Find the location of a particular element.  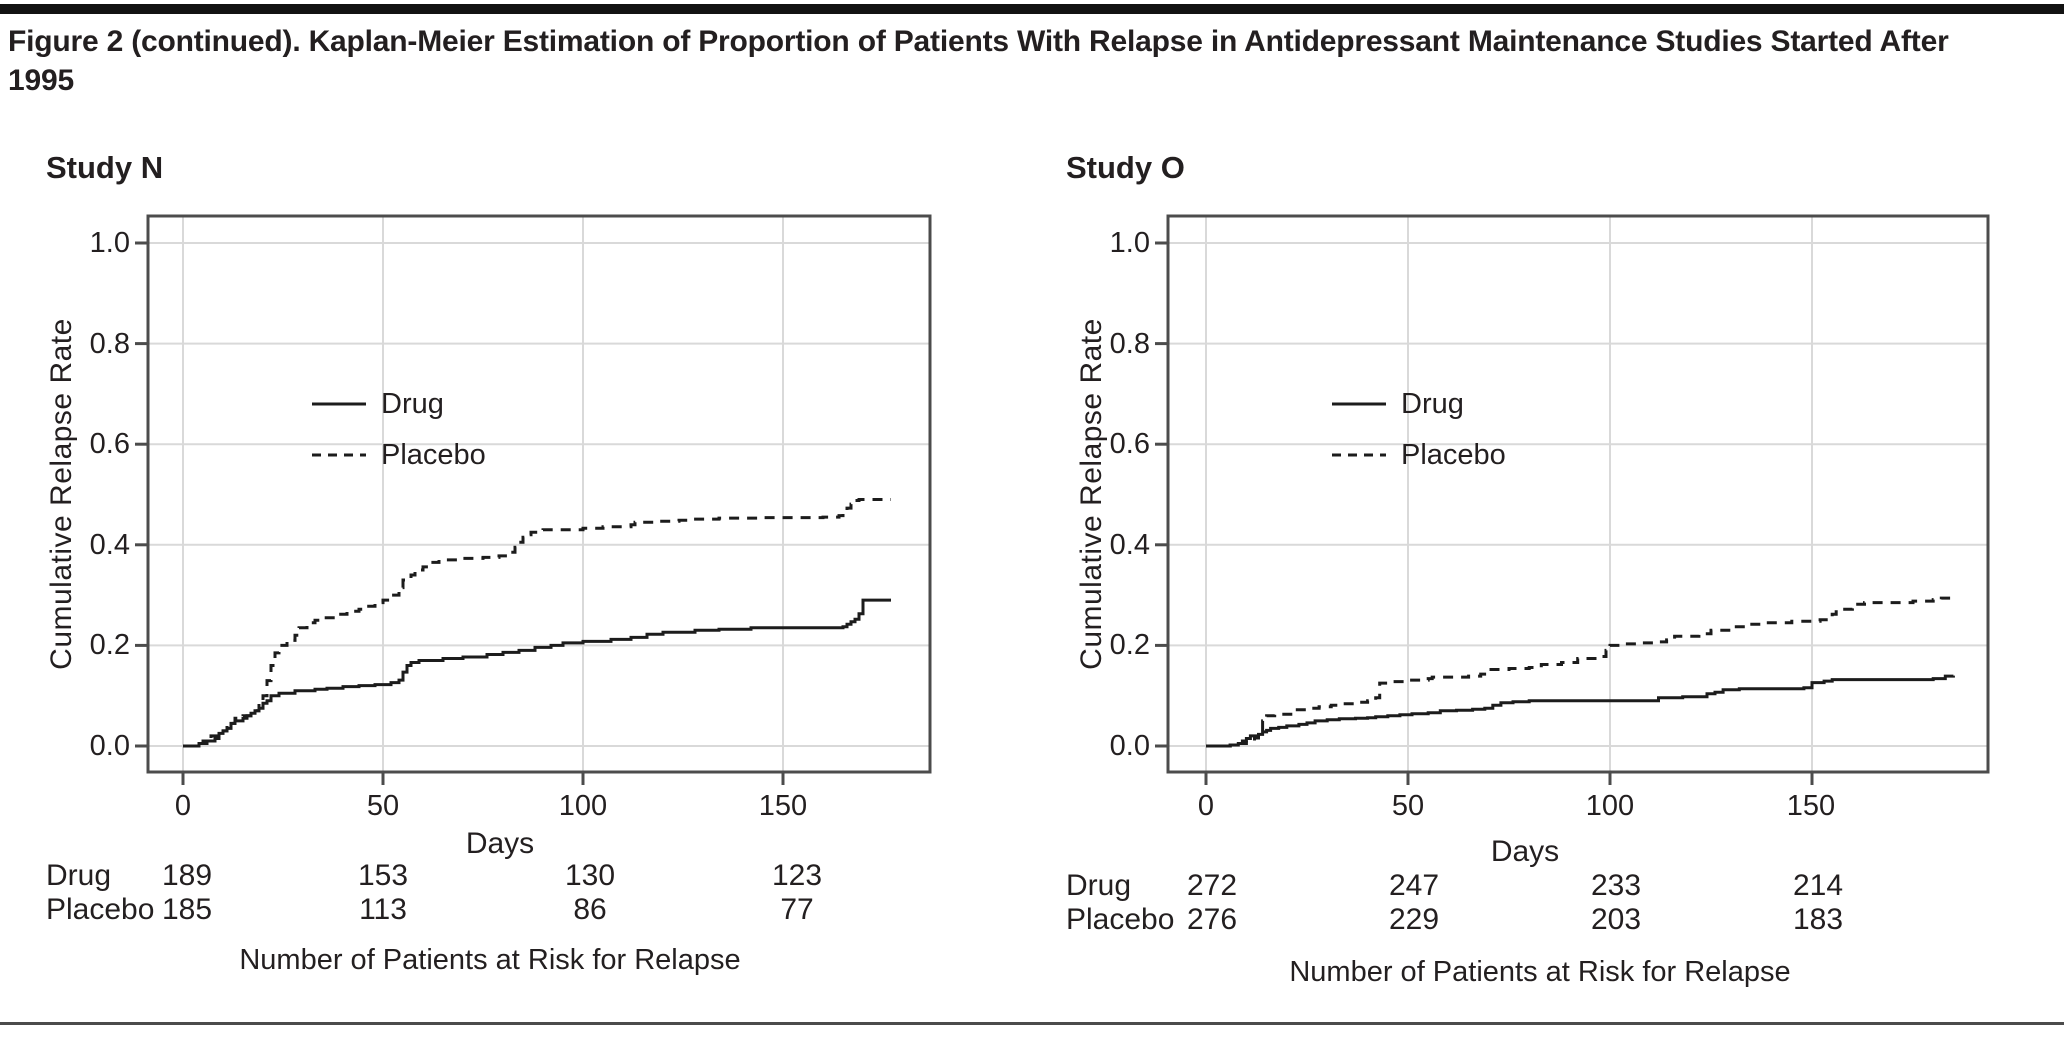

panel-n-y-axis-title: Cumulative Relapse Rate is located at coordinates (61, 494).